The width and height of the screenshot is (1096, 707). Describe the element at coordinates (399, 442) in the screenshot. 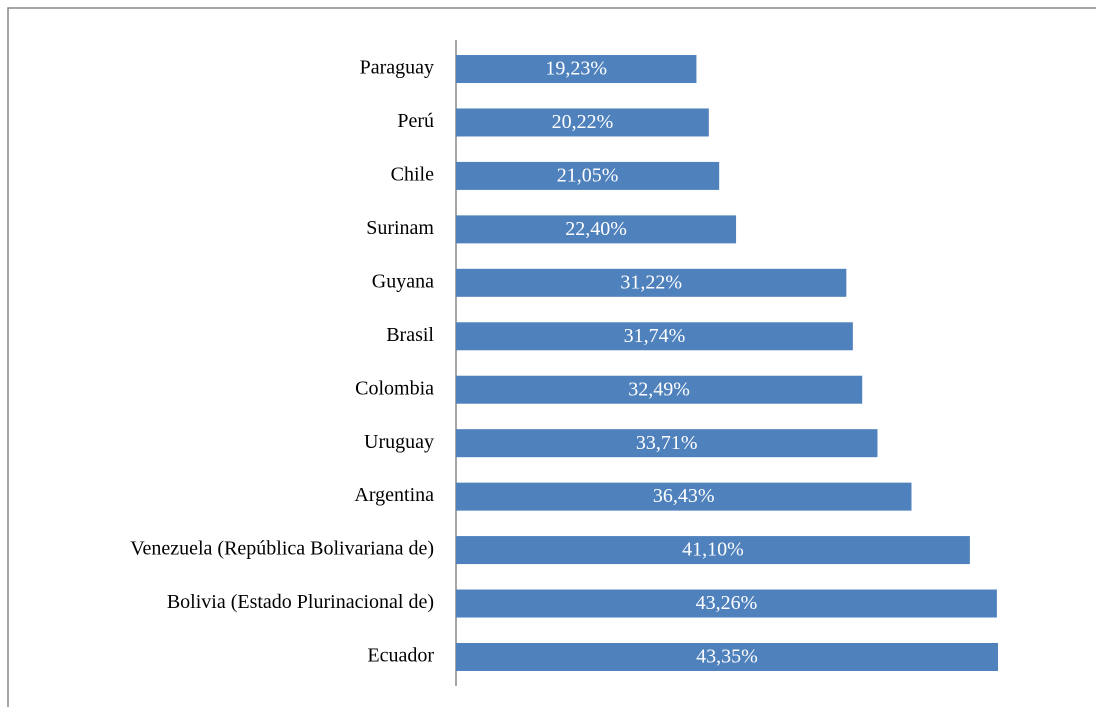

I see `y-tick-label: Uruguay` at that location.